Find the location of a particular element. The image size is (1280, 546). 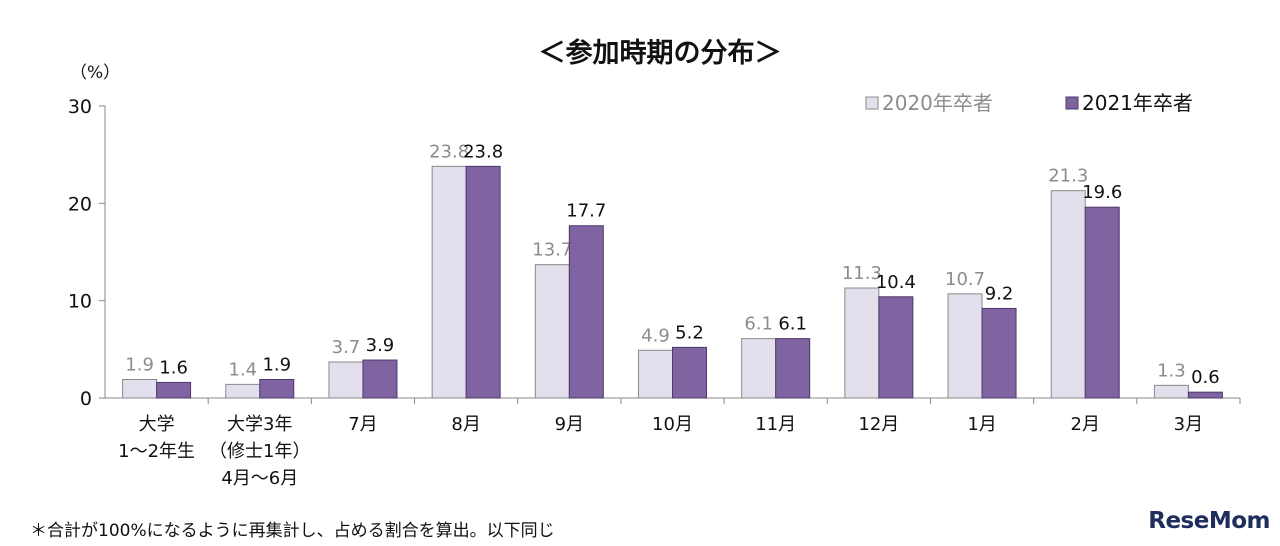

data-label-2021: 10.4 is located at coordinates (896, 282).